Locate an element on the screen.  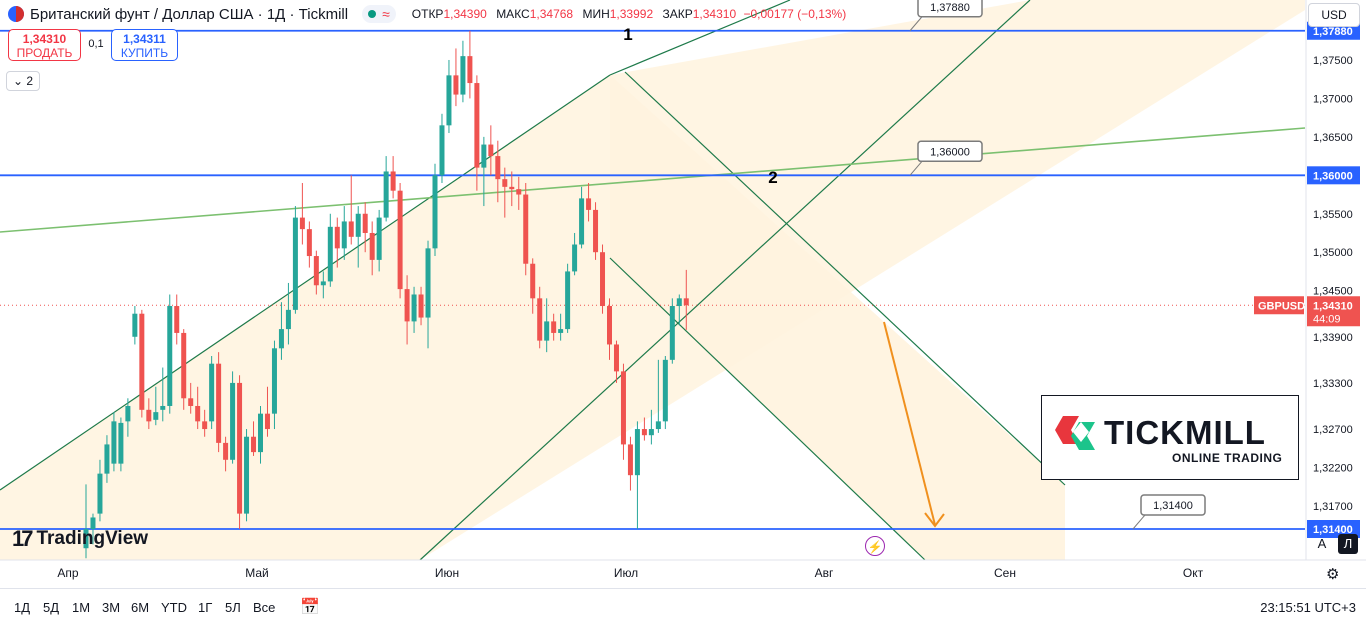
log-scale-button: Л is located at coordinates (1348, 544).